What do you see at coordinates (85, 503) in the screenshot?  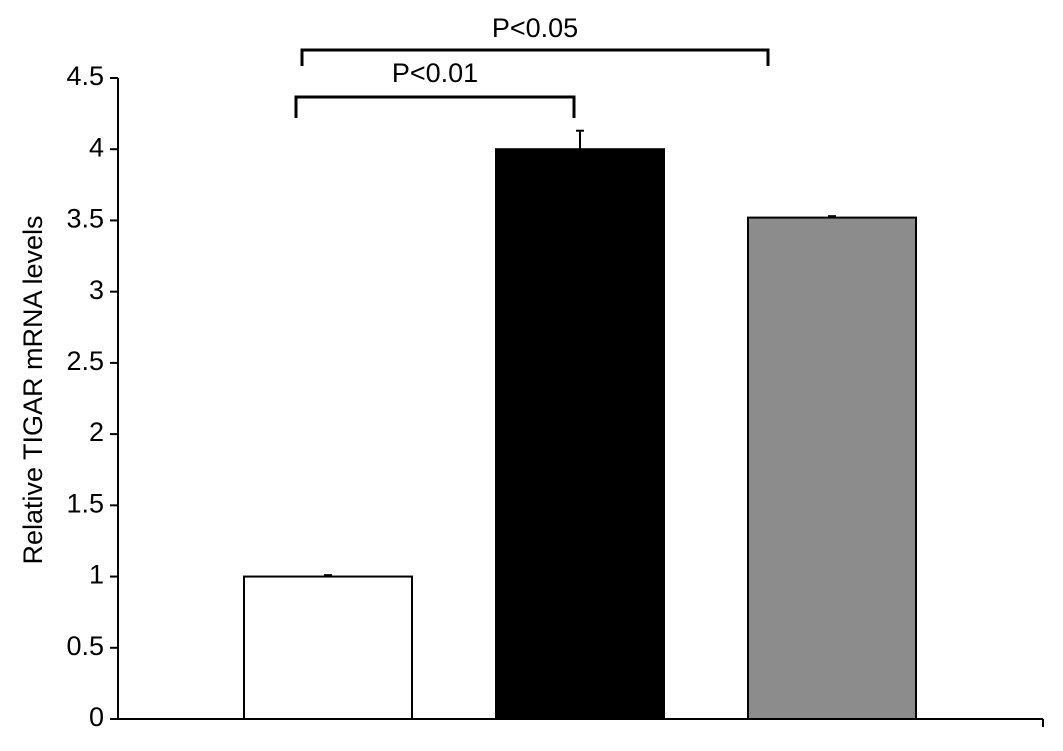 I see `y-tick-label: 1.5` at bounding box center [85, 503].